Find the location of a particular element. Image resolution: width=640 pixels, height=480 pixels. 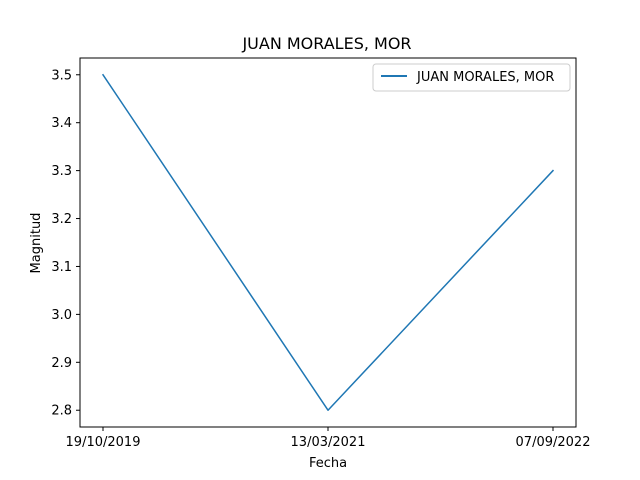

y-tick-label: 3.4 is located at coordinates (61, 123).